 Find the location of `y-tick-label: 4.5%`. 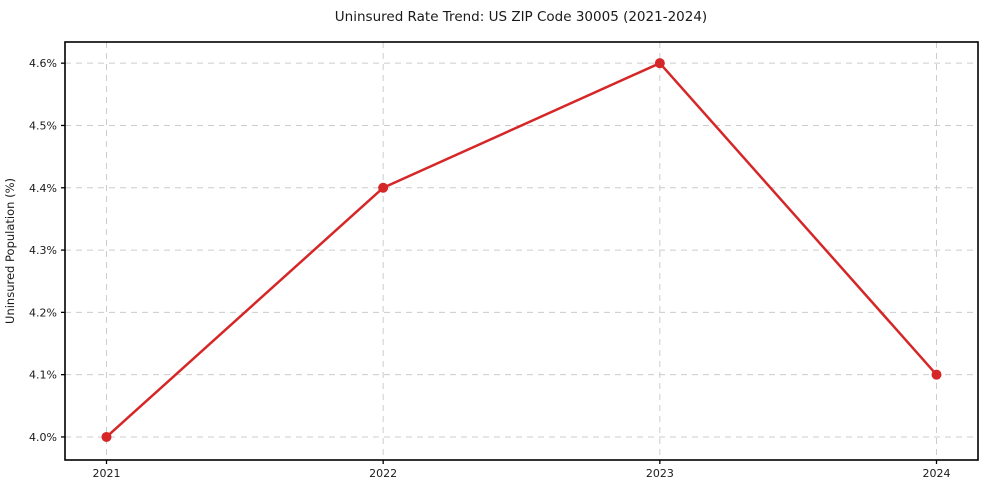

y-tick-label: 4.5% is located at coordinates (43, 125).